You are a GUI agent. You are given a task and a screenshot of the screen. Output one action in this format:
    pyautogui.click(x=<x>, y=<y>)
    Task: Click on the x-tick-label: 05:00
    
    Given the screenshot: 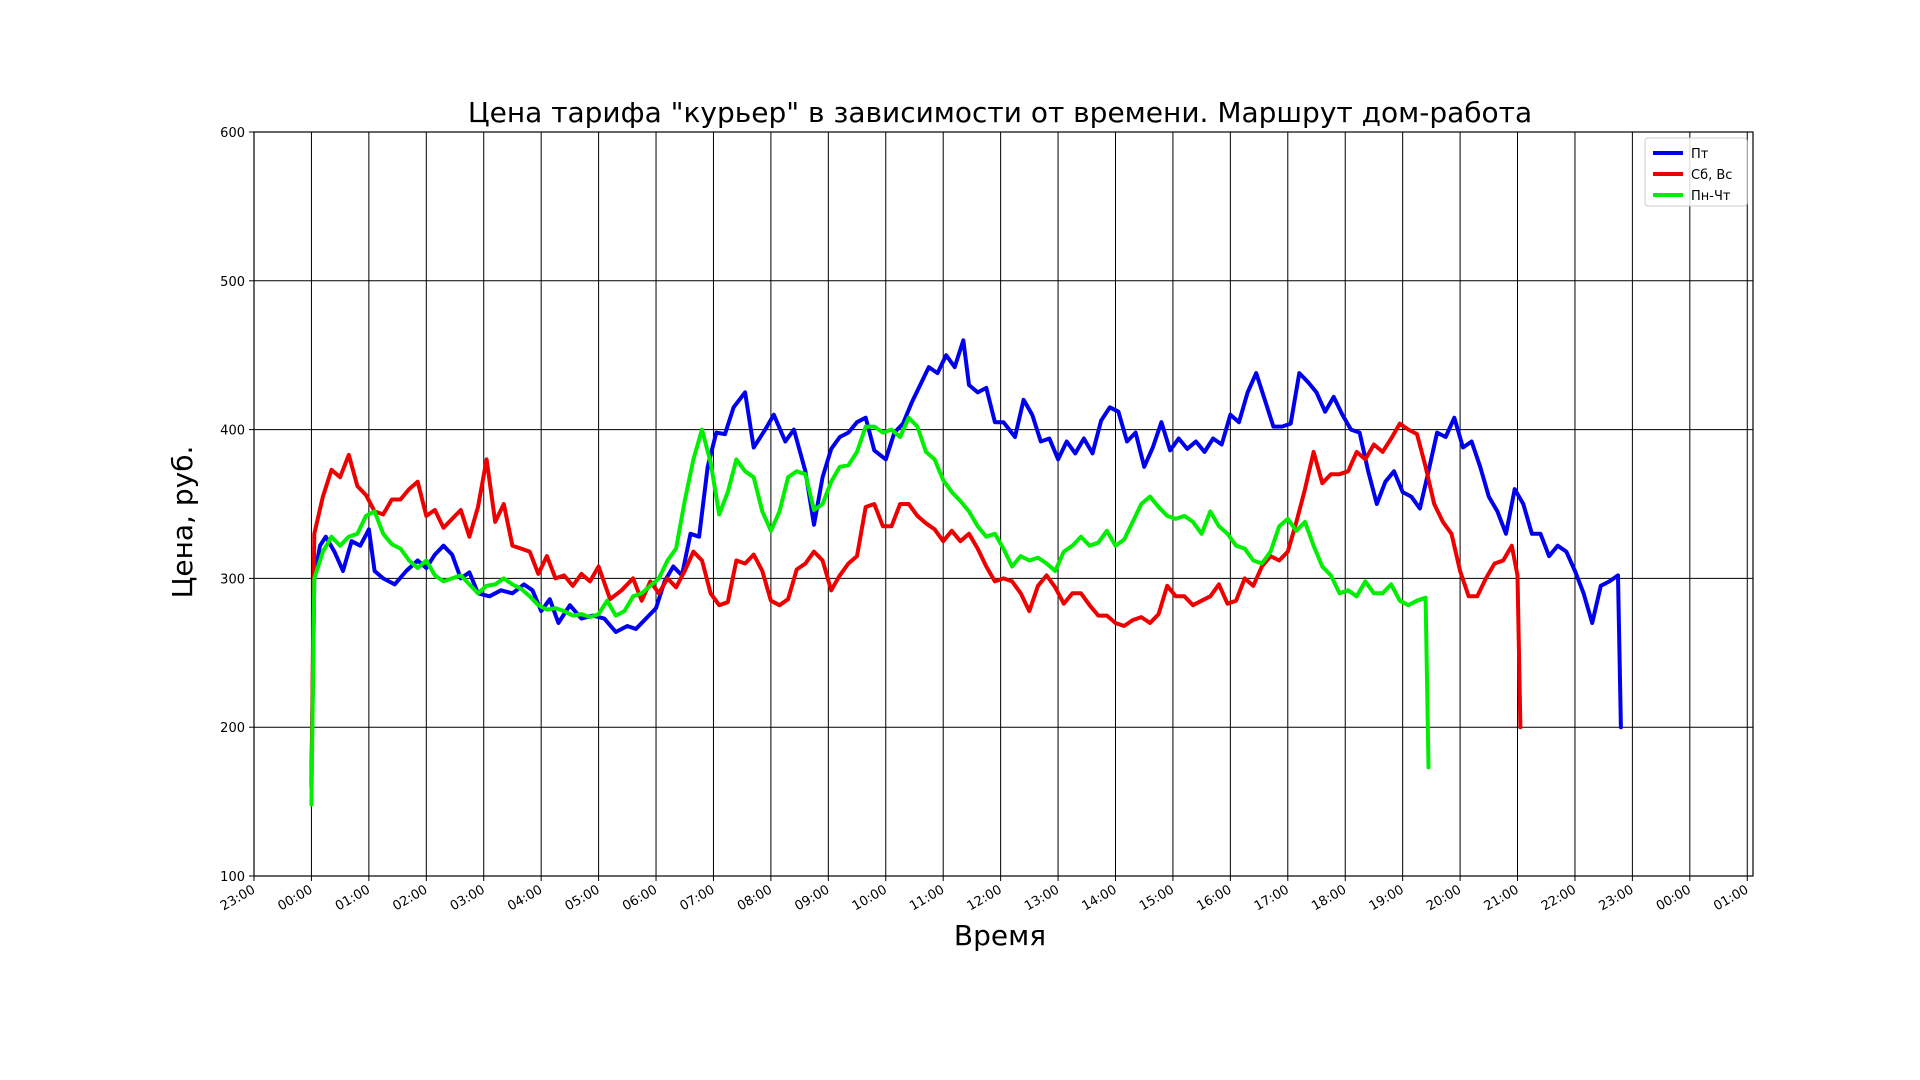 What is the action you would take?
    pyautogui.click(x=583, y=898)
    